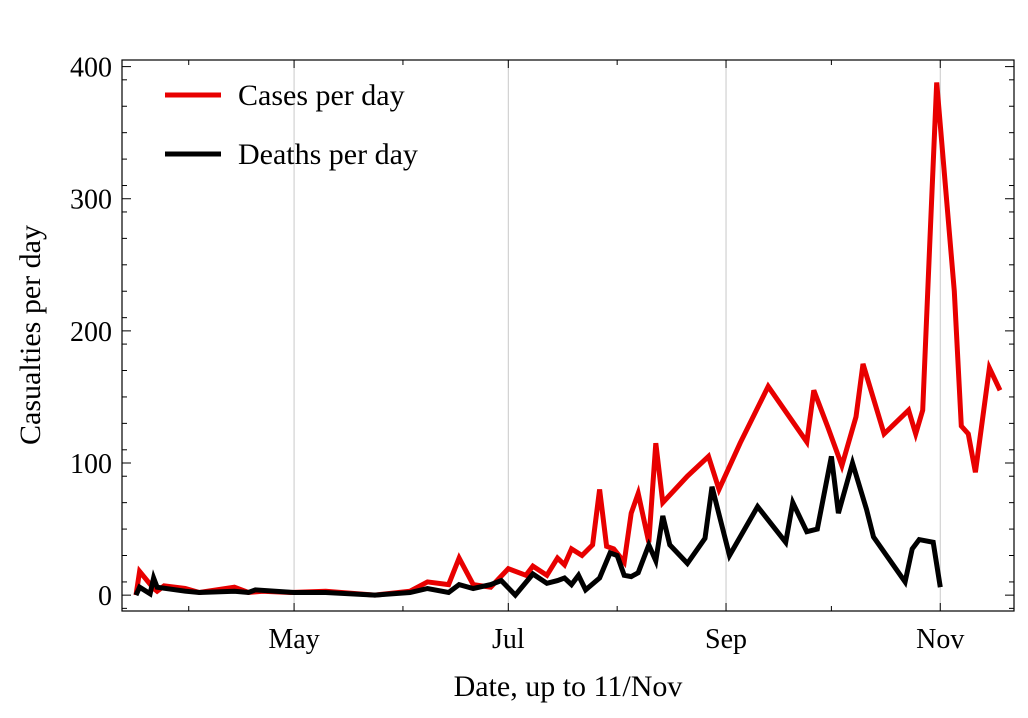 This screenshot has height=718, width=1028. What do you see at coordinates (328, 154) in the screenshot?
I see `legend-label-deaths: Deaths per day` at bounding box center [328, 154].